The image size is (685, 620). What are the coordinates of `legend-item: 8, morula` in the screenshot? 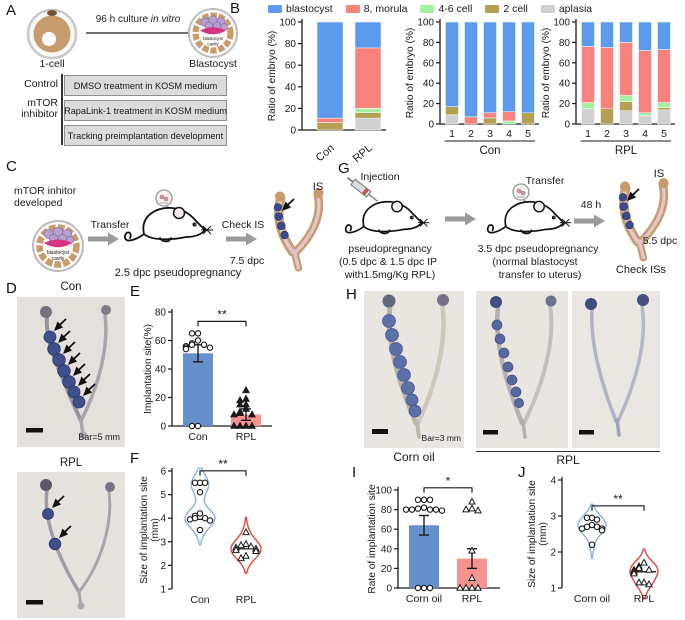 It's located at (376, 9).